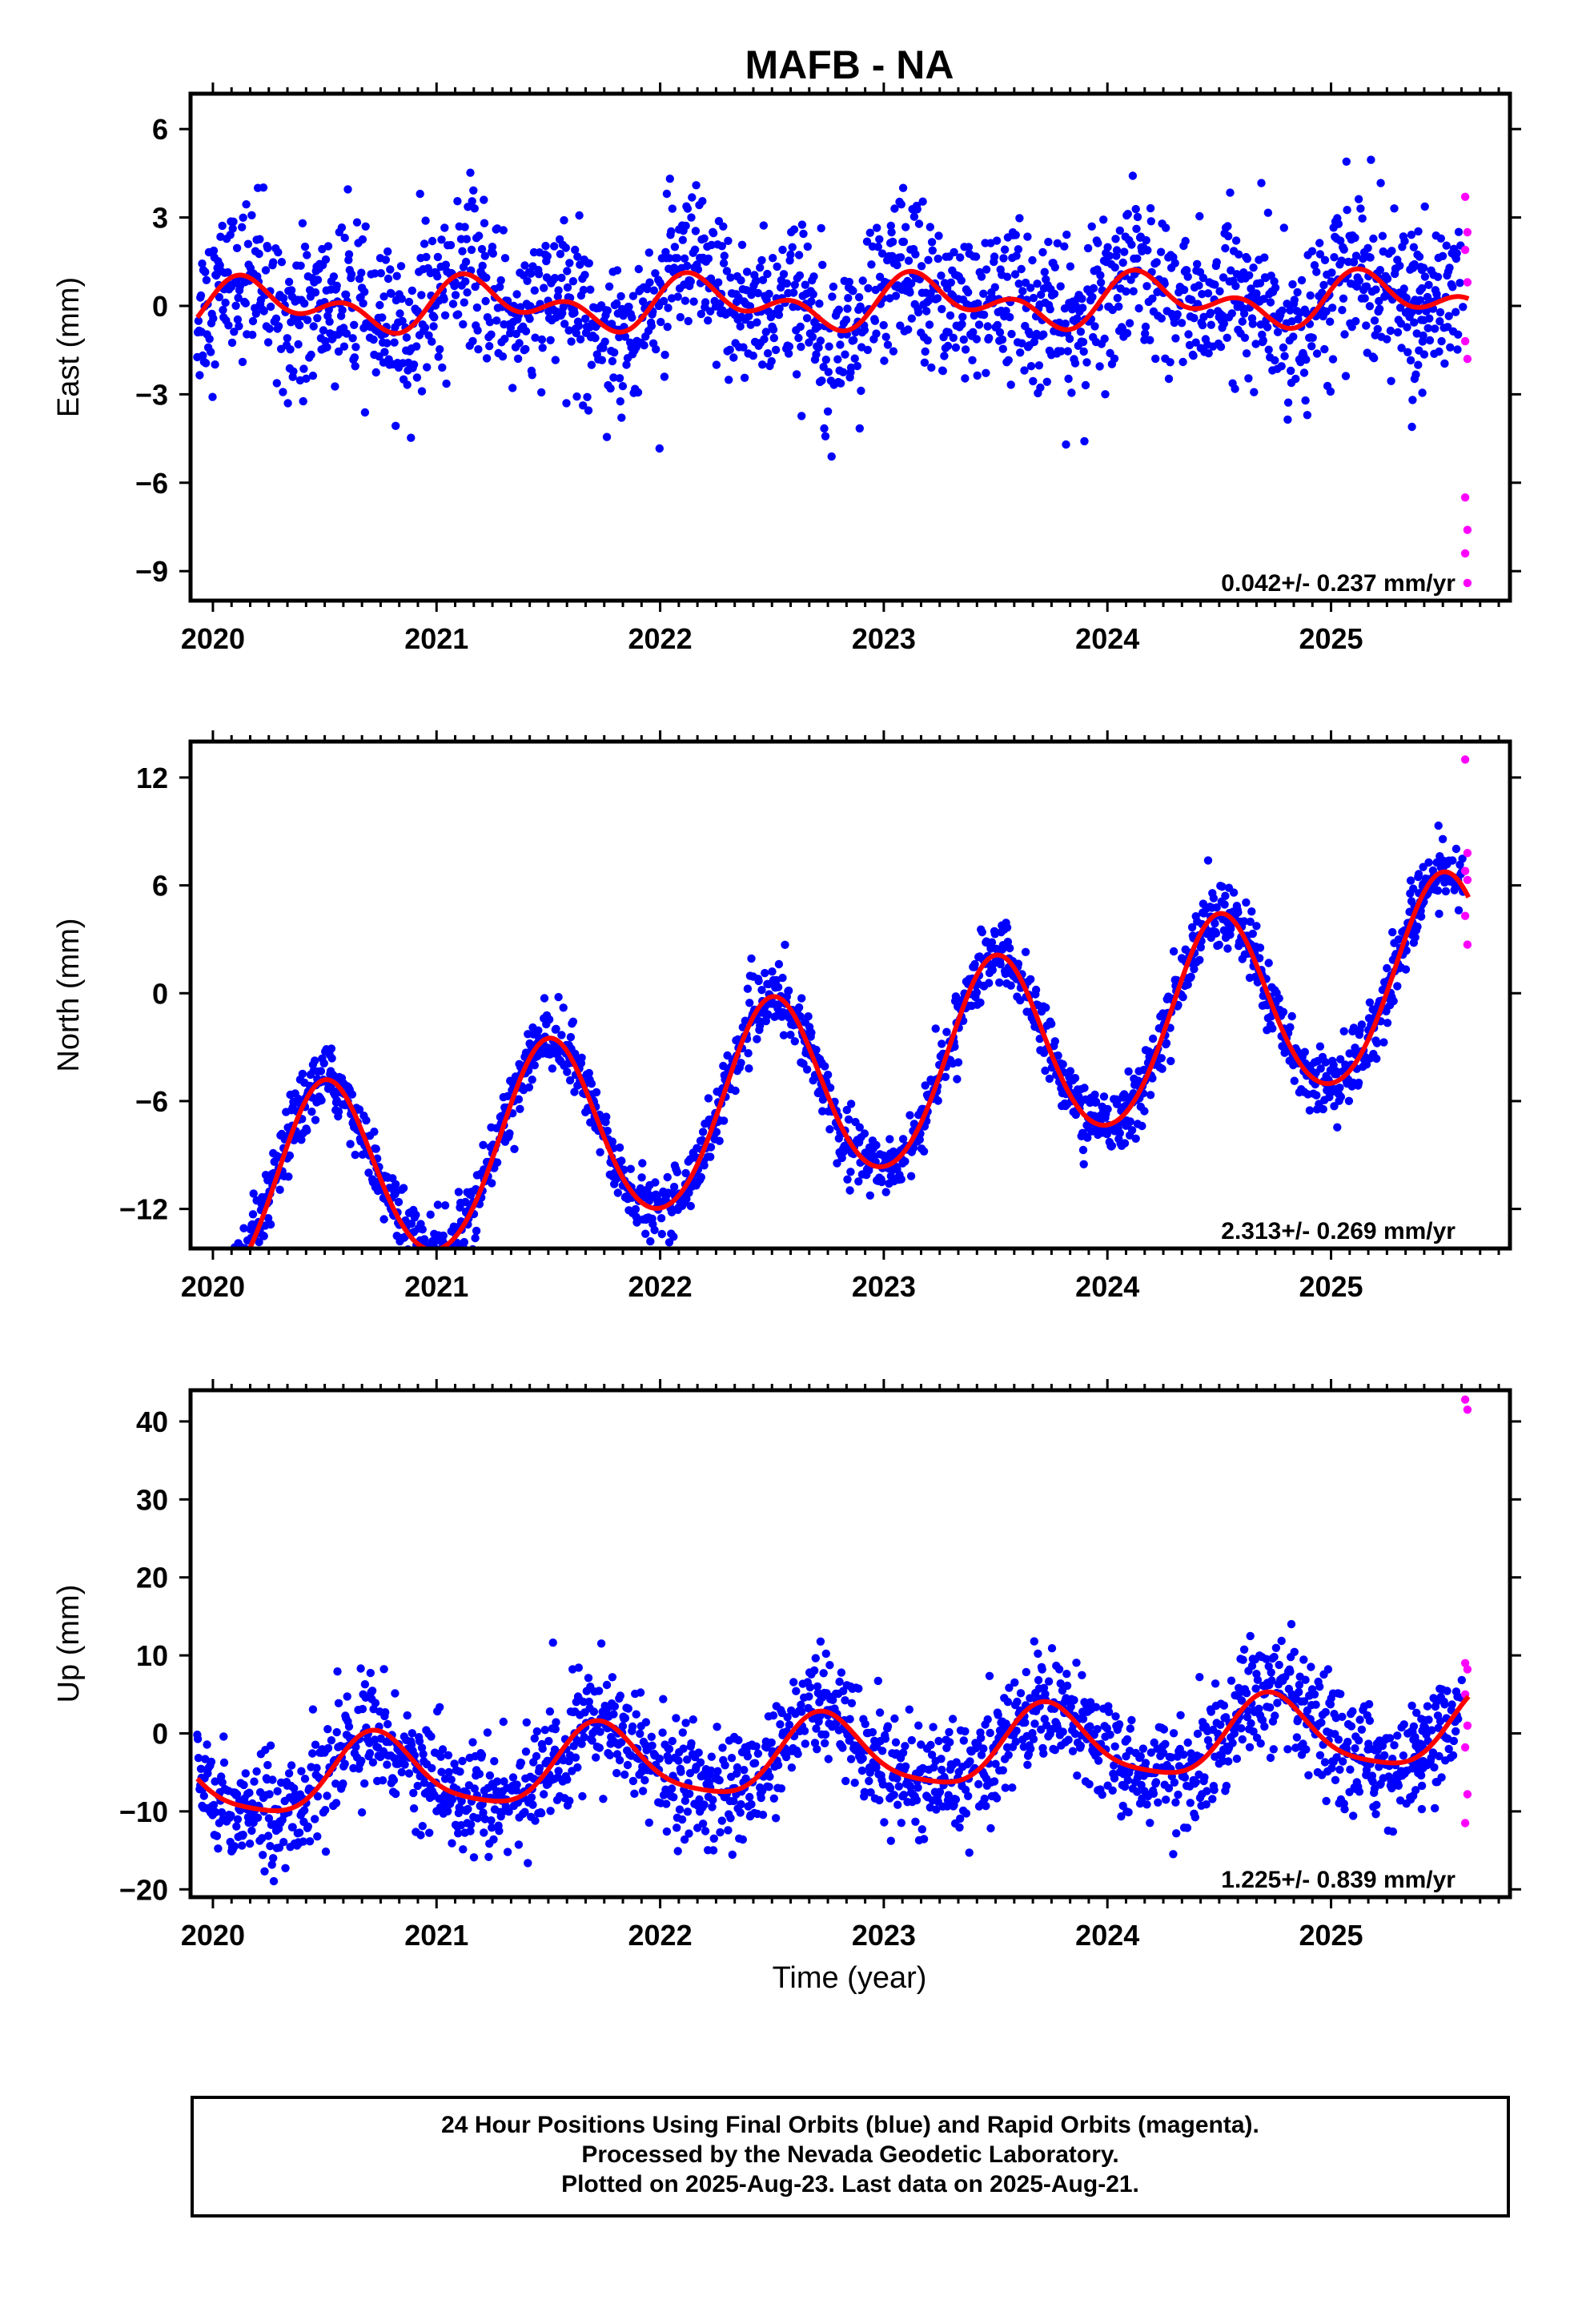  I want to click on north-xtick-label: 2024, so click(1107, 1286).